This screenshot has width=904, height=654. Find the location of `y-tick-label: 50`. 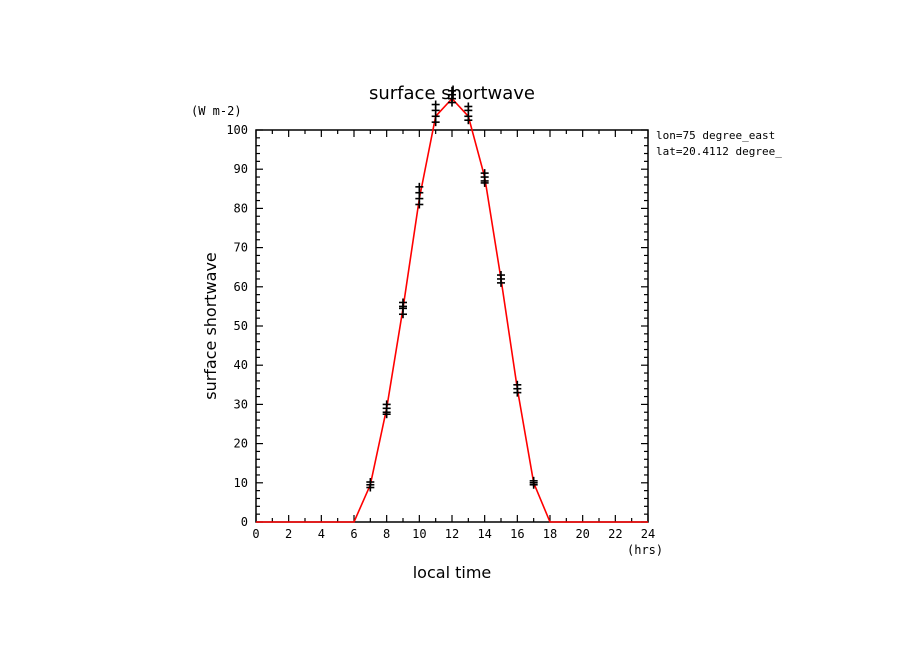

y-tick-label: 50 is located at coordinates (241, 326).